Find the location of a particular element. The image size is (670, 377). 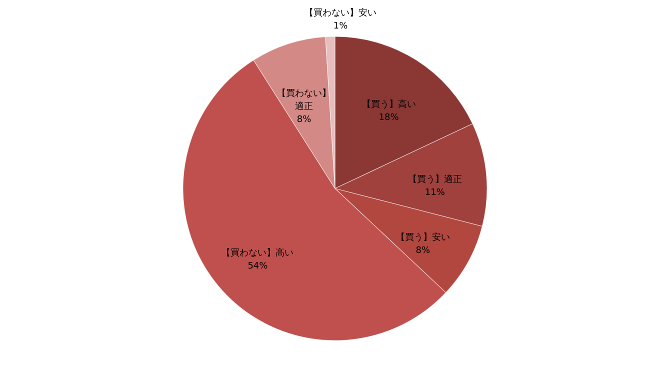

data-label: 54% is located at coordinates (258, 266).